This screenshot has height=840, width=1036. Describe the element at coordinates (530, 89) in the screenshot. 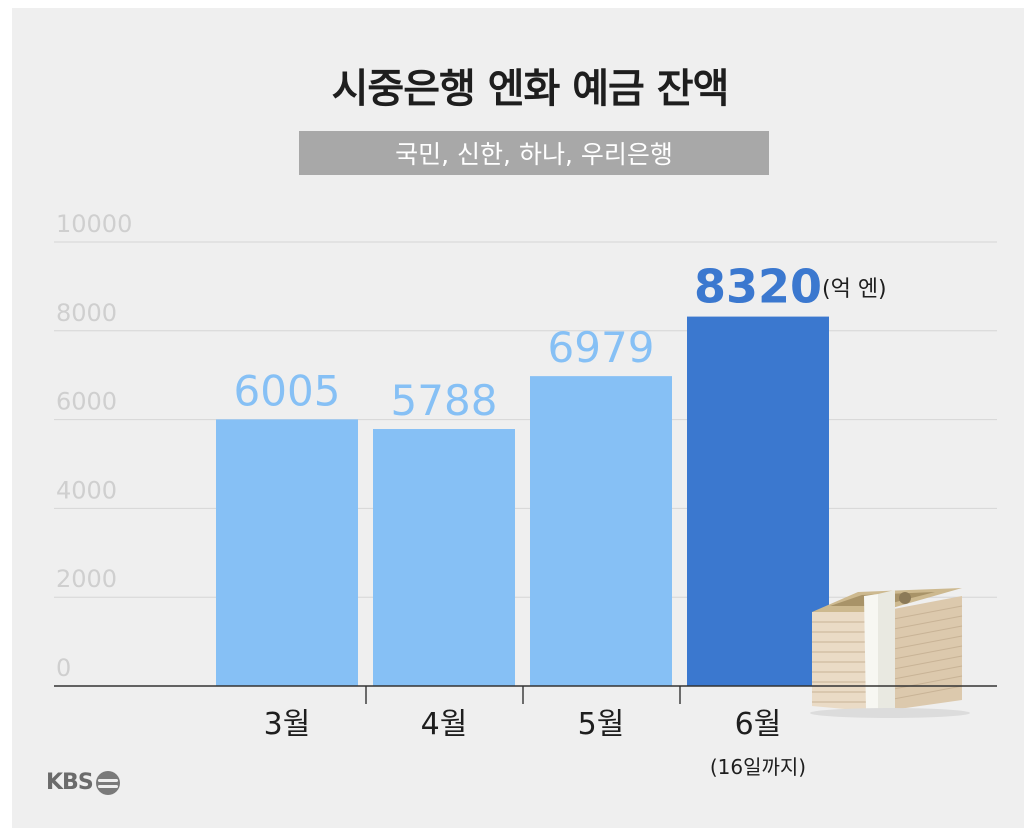

I see `chart-title: 시중은행 엔화 예금 잔액` at that location.